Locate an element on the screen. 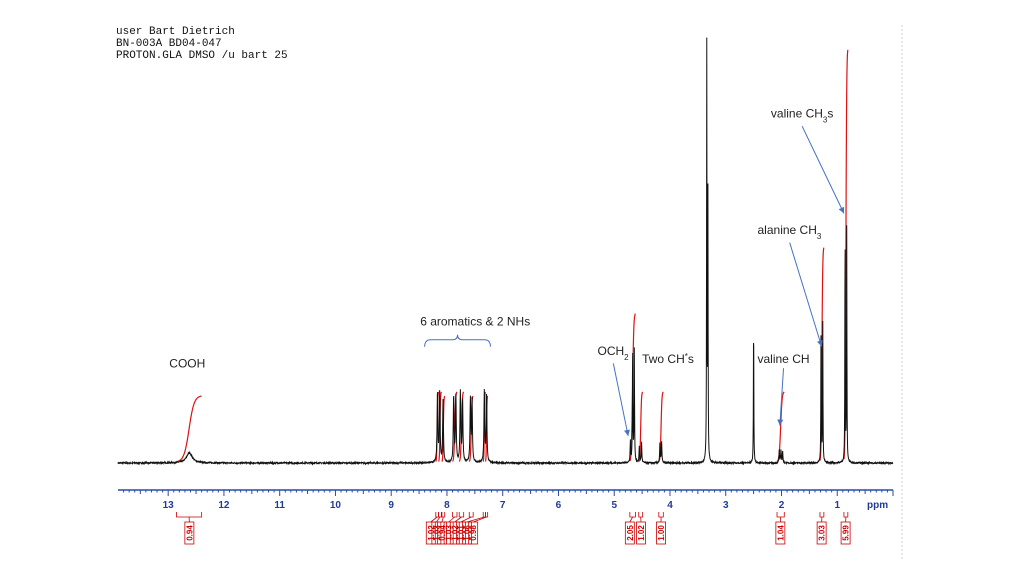 This screenshot has width=1024, height=576. x-tick-label-10: 10 is located at coordinates (336, 505).